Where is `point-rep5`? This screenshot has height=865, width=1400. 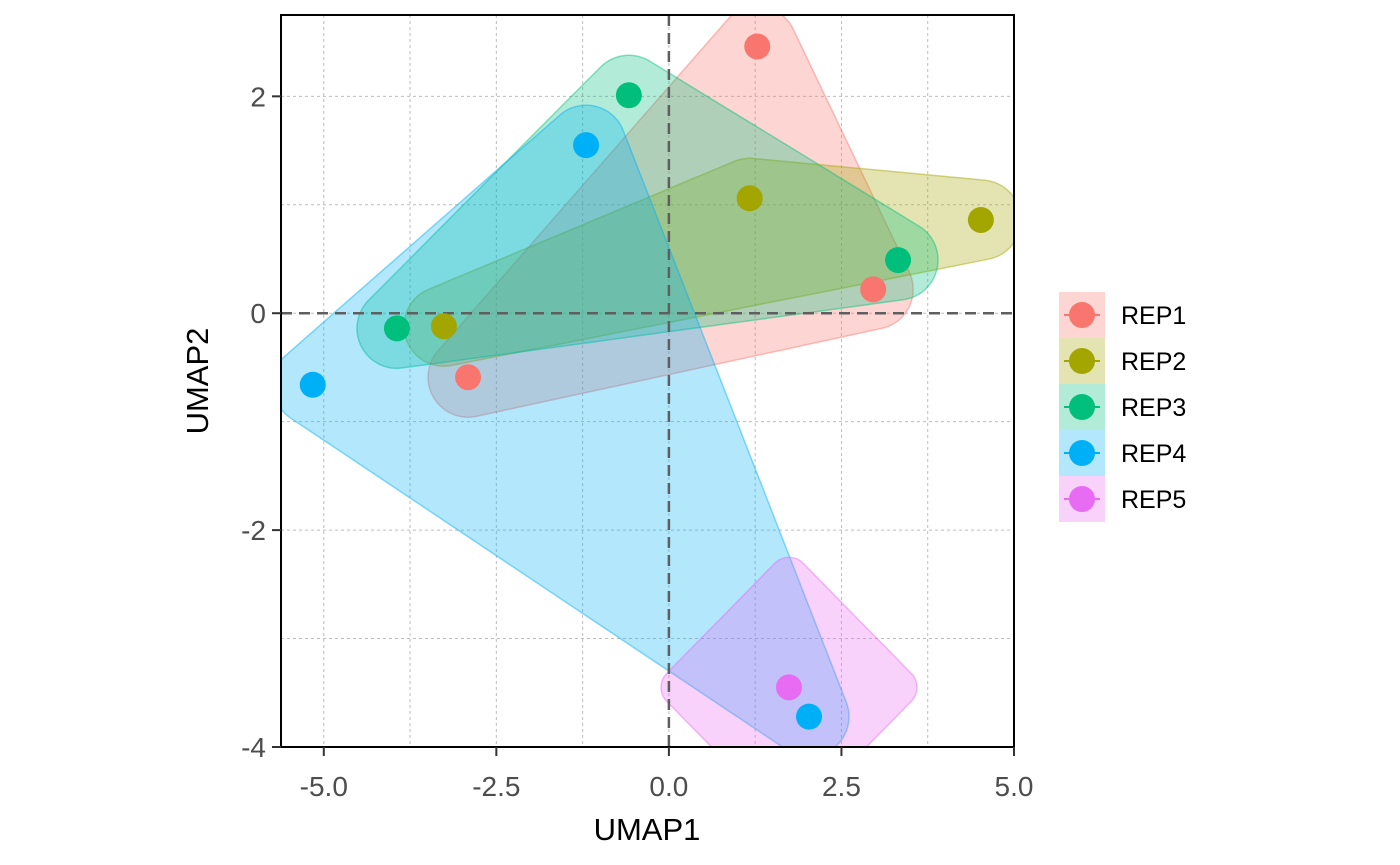
point-rep5 is located at coordinates (788, 687).